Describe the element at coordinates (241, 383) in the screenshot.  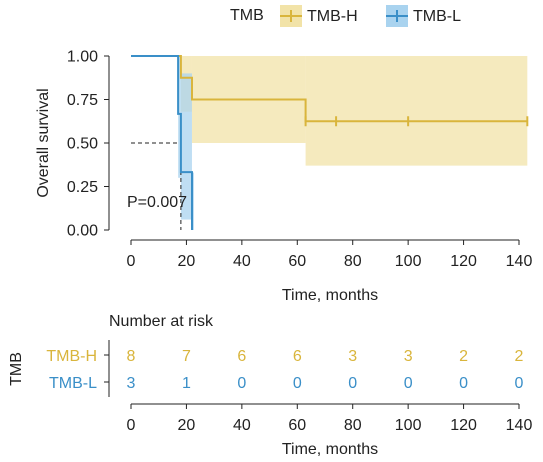
I see `risk-value-tmb-l-40: 0` at that location.